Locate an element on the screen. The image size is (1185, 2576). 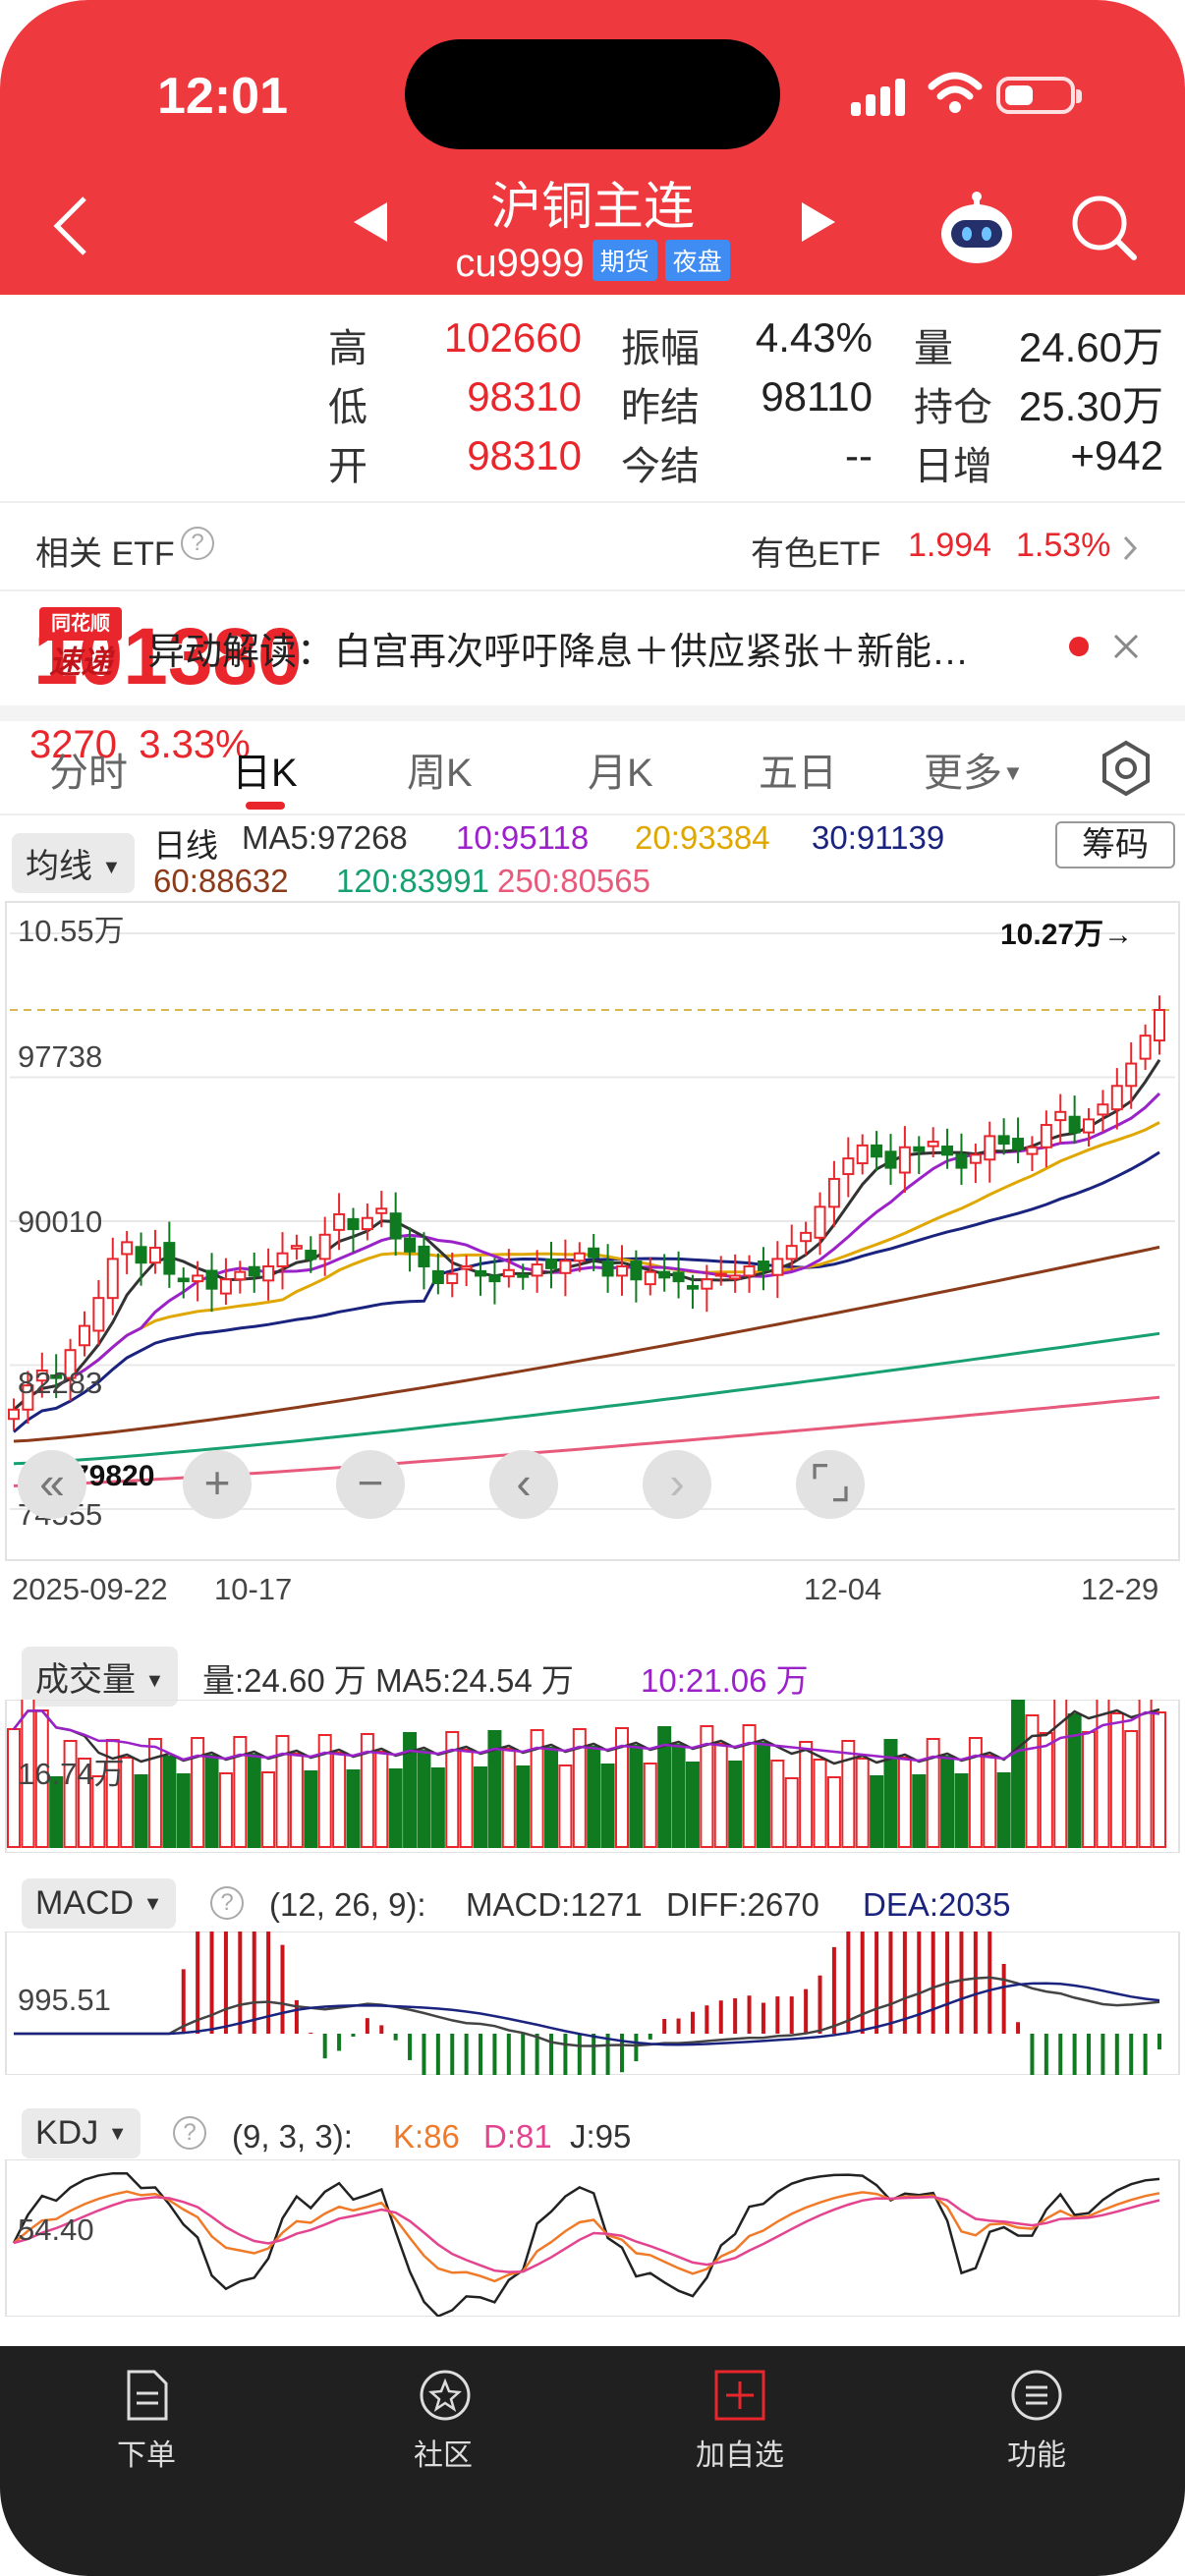
ma30-line is located at coordinates (587, 1291).